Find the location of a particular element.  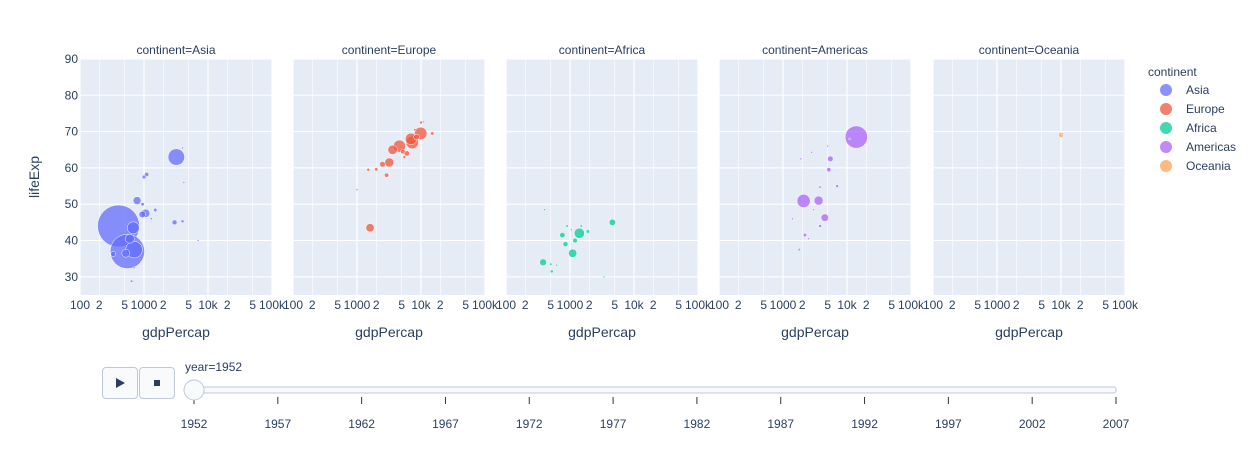

slider-step-label: 2002 is located at coordinates (1032, 424).